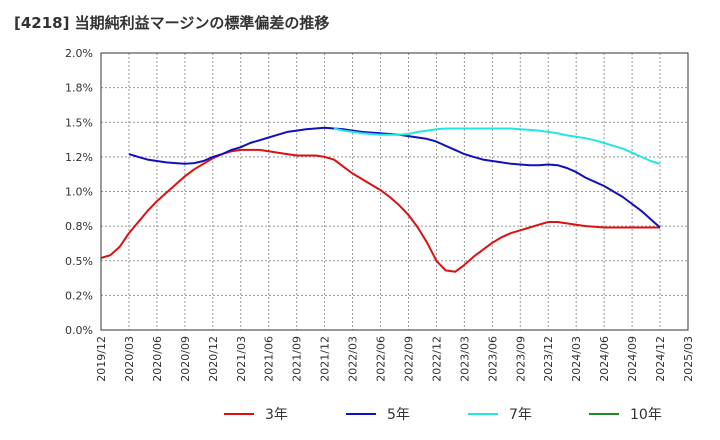  Describe the element at coordinates (660, 359) in the screenshot. I see `x-tick-label: 2024/12` at that location.